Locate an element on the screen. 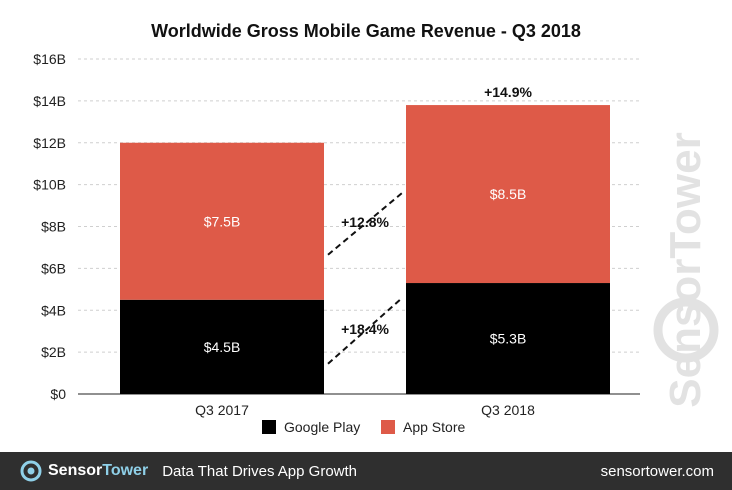  x-axis-ticks: Q3 2017 Q3 2018 is located at coordinates (365, 410).